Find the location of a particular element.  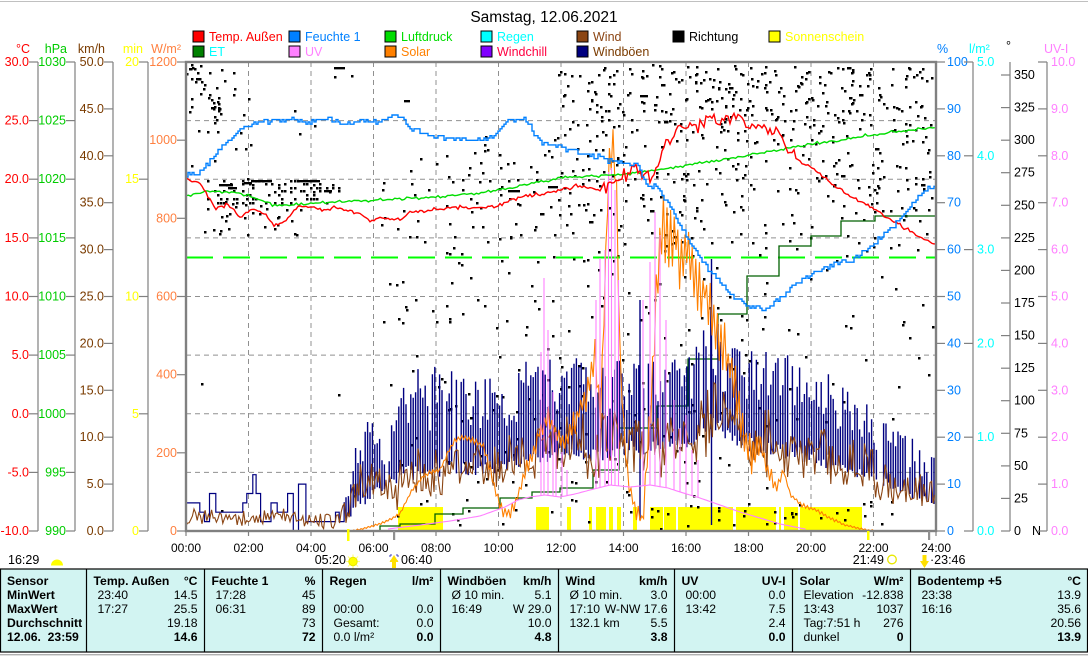

svg-text: Gesamt: is located at coordinates (357, 623).